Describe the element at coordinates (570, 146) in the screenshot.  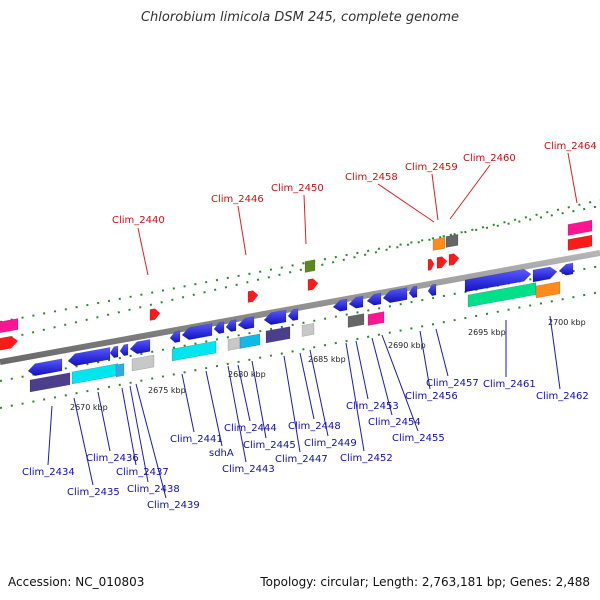
I see `gene-label-clim-2464: Clim_2464` at that location.